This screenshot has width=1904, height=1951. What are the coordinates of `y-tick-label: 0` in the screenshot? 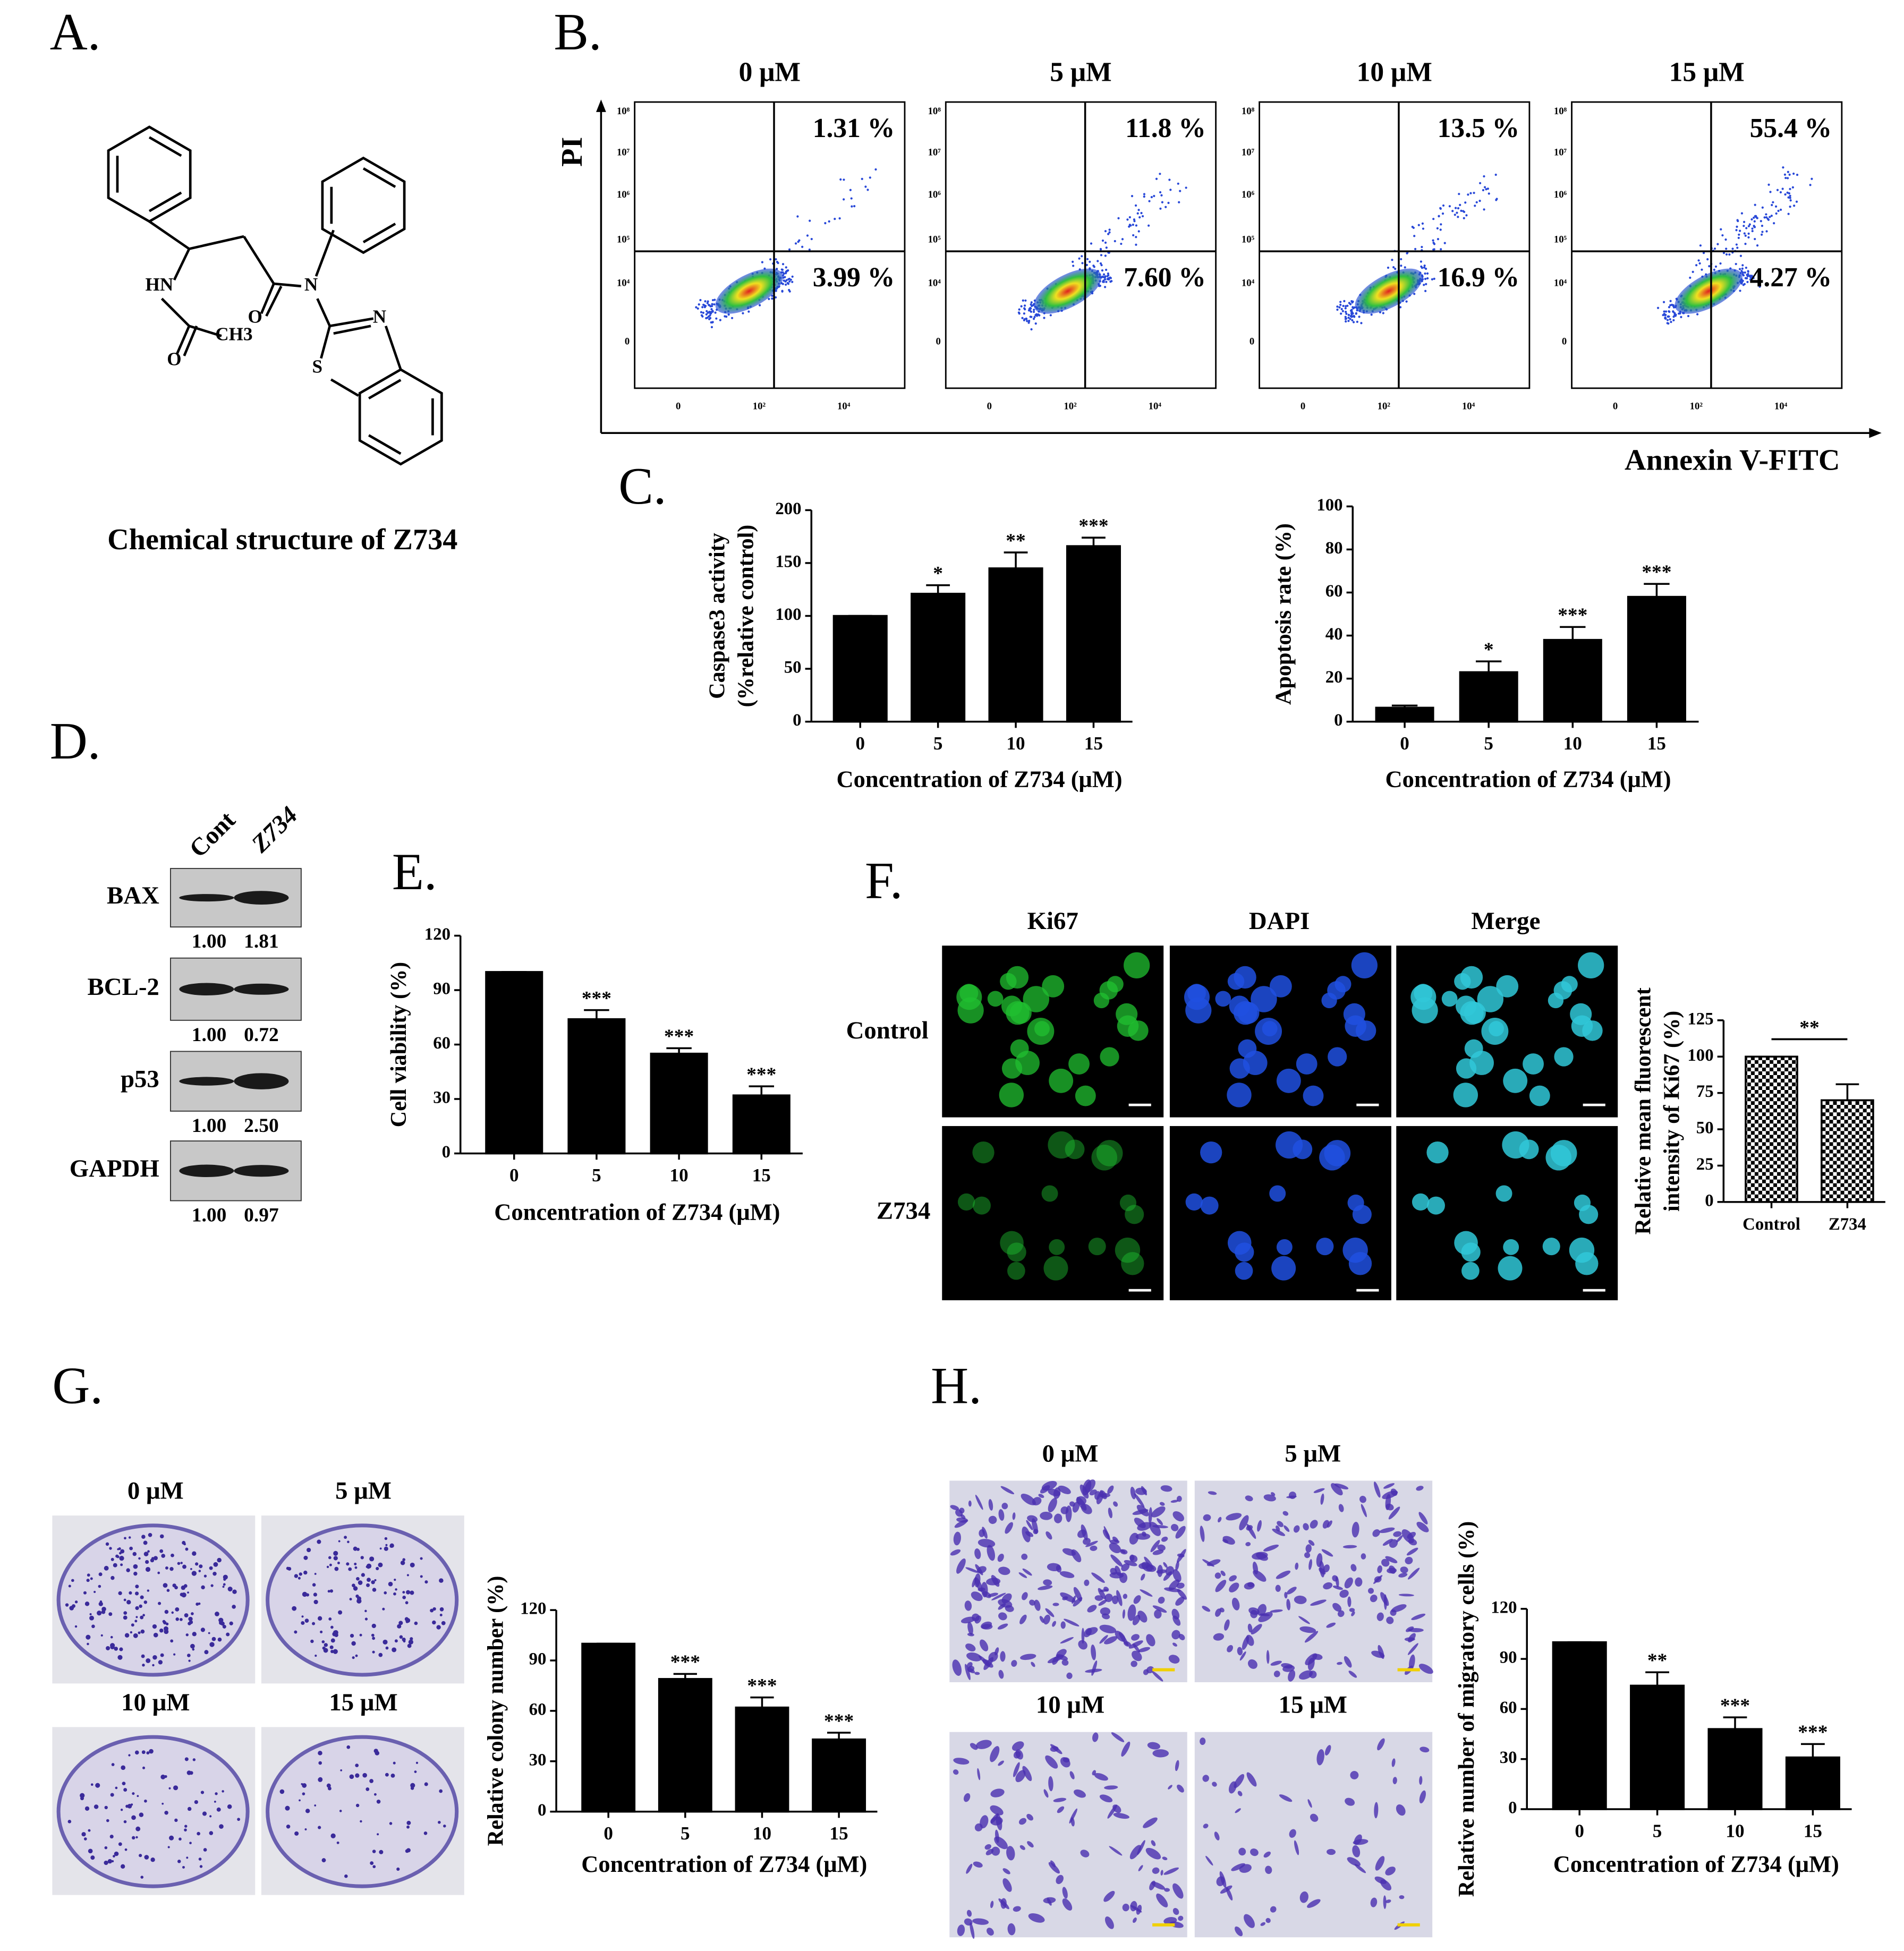 It's located at (1709, 1200).